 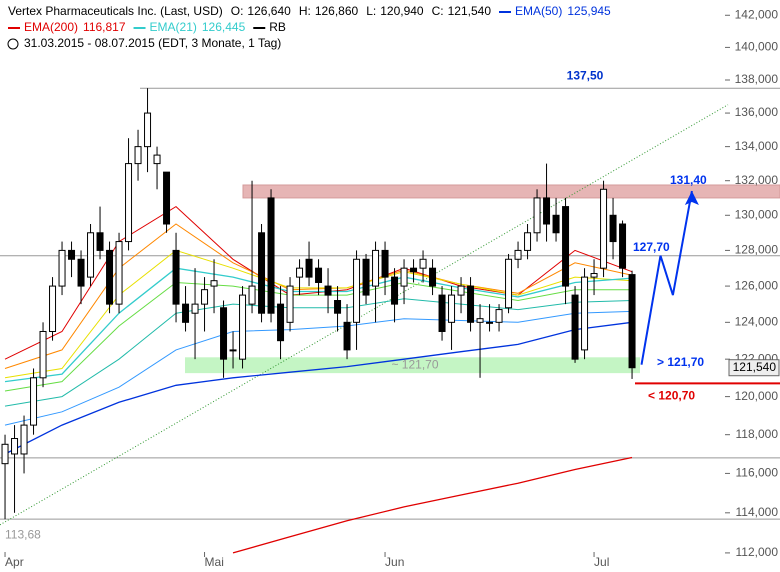 I want to click on chart-title: Vertex Pharmaceuticals Inc. (Last, USD), so click(x=115, y=11).